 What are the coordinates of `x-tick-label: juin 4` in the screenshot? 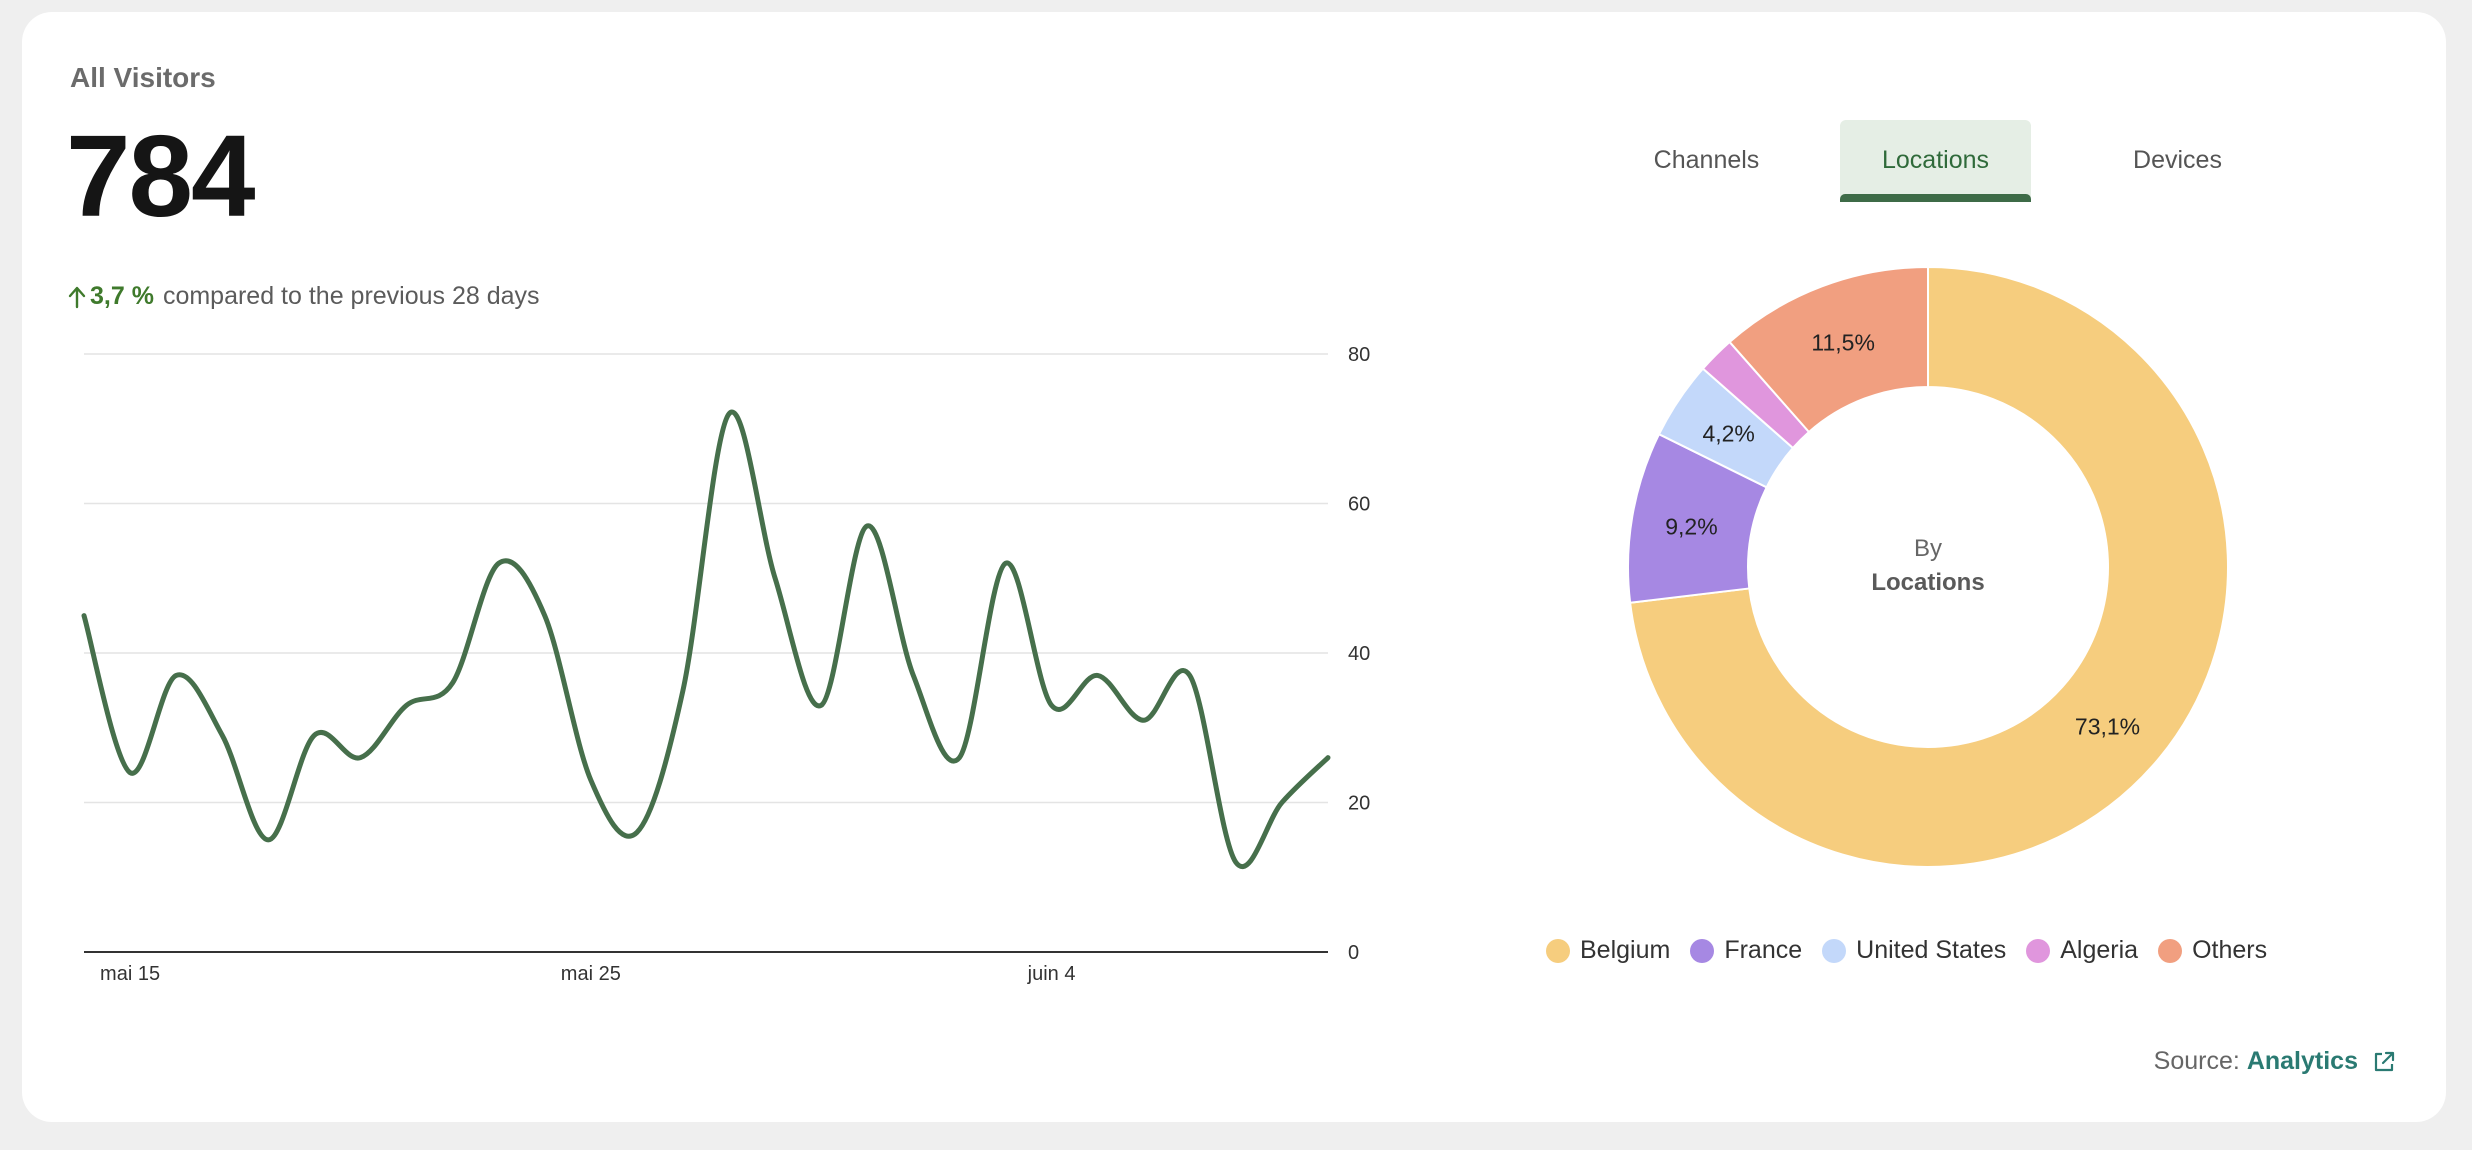 It's located at (1051, 974).